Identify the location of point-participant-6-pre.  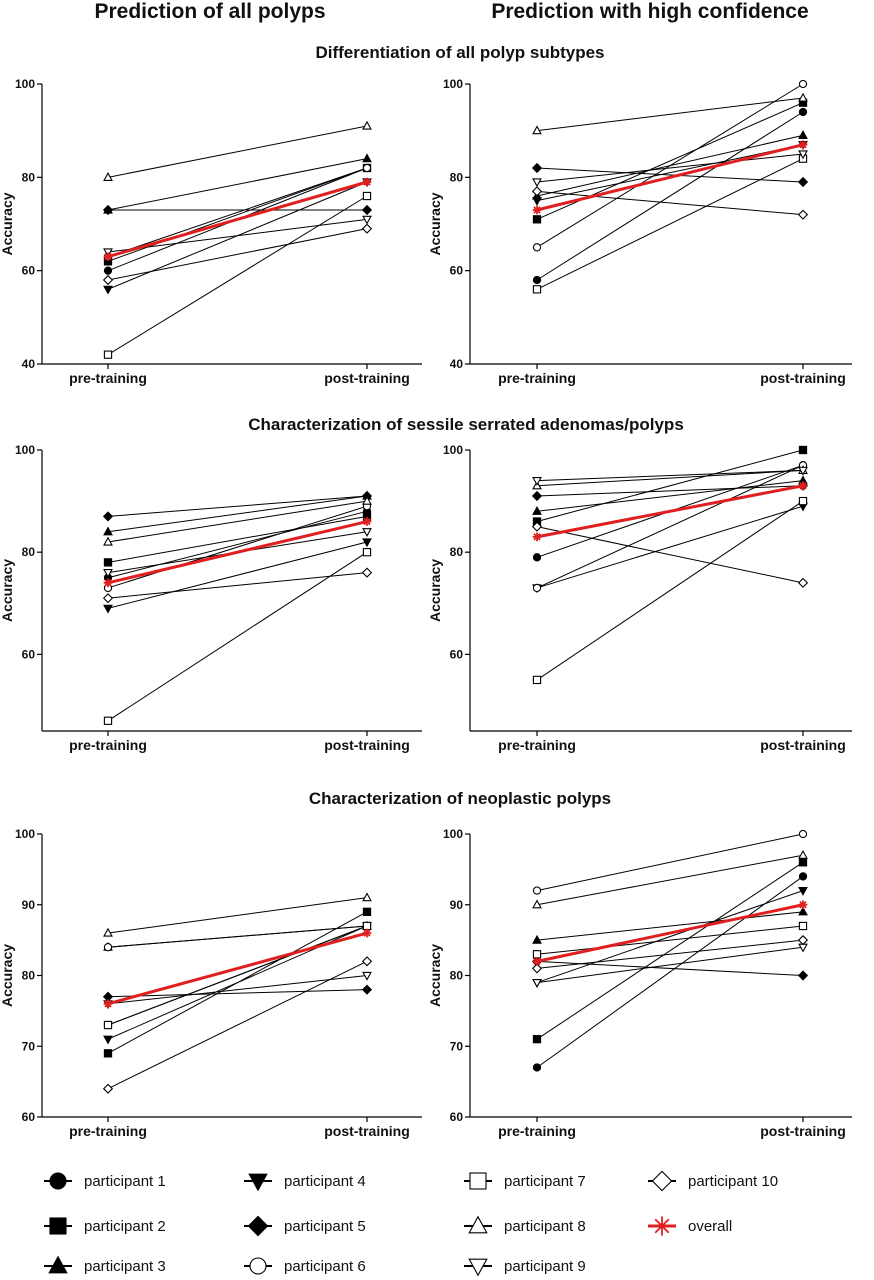
(108, 947).